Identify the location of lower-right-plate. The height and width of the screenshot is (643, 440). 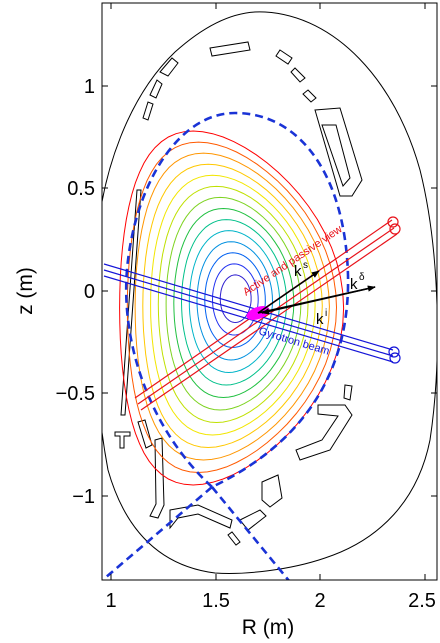
(324, 432).